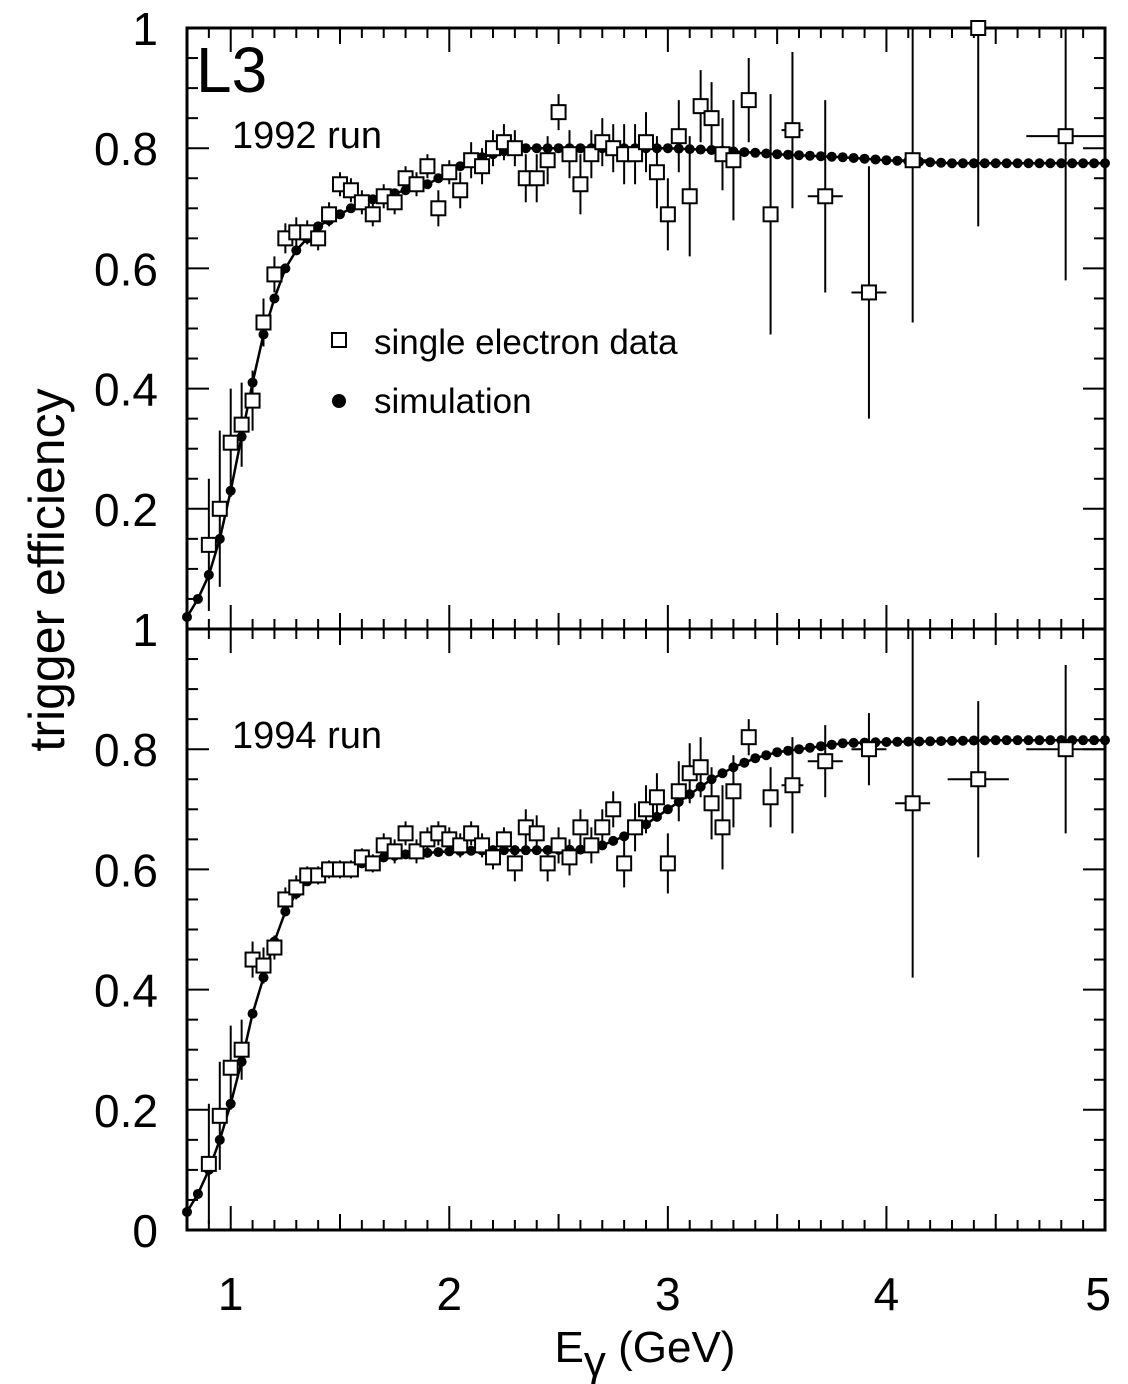  Describe the element at coordinates (671, 1347) in the screenshot. I see `x-axis-label-unit: (GeV)` at that location.